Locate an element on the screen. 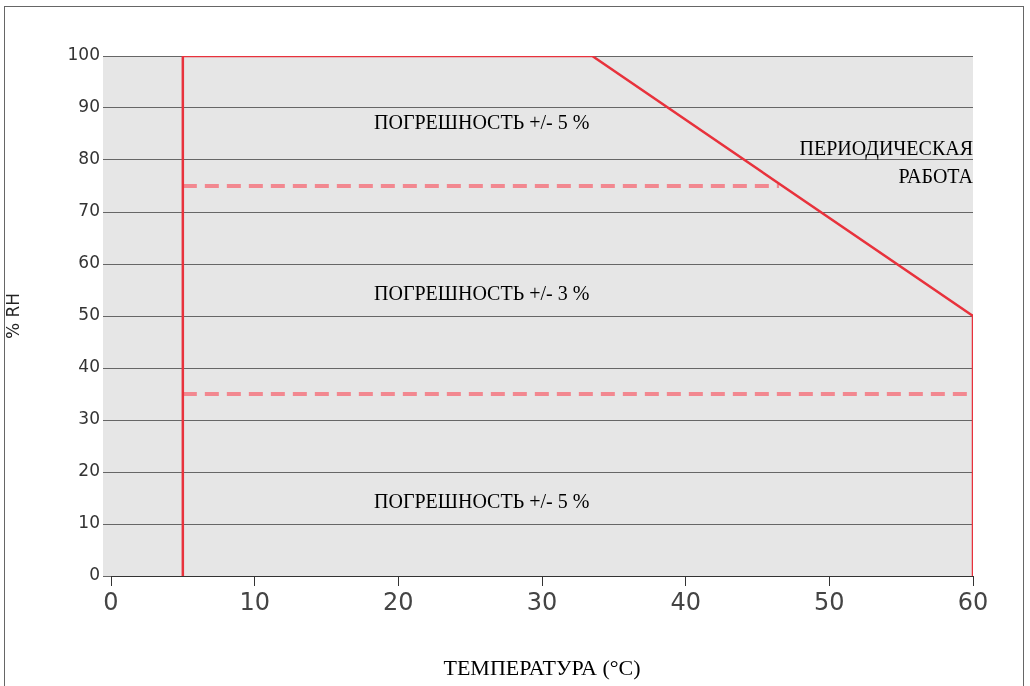 Image resolution: width=1030 pixels, height=686 pixels. y-tick-label: 50 is located at coordinates (89, 314).